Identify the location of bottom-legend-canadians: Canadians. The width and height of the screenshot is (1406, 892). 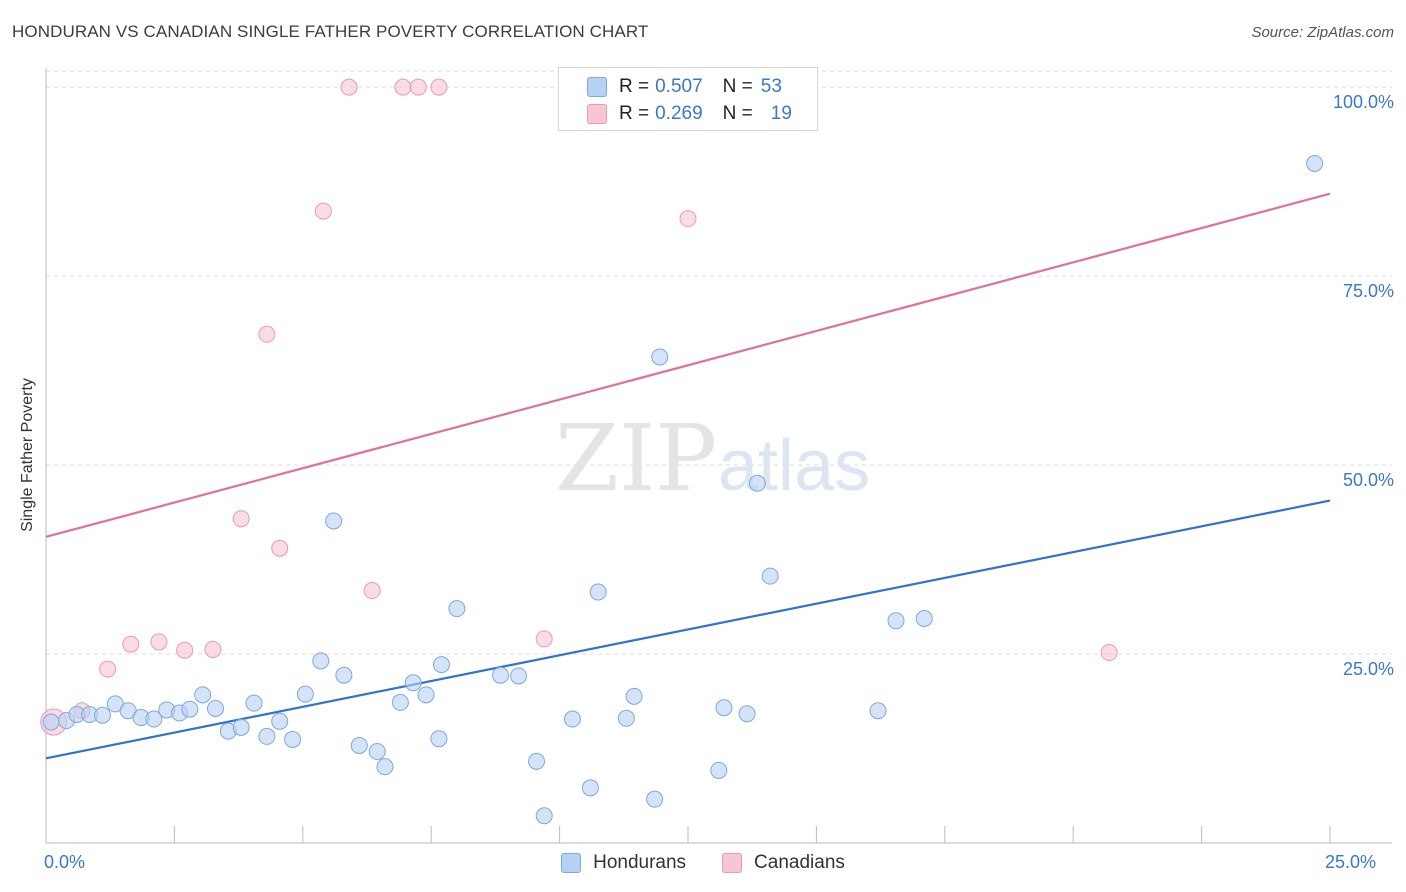
(783, 863).